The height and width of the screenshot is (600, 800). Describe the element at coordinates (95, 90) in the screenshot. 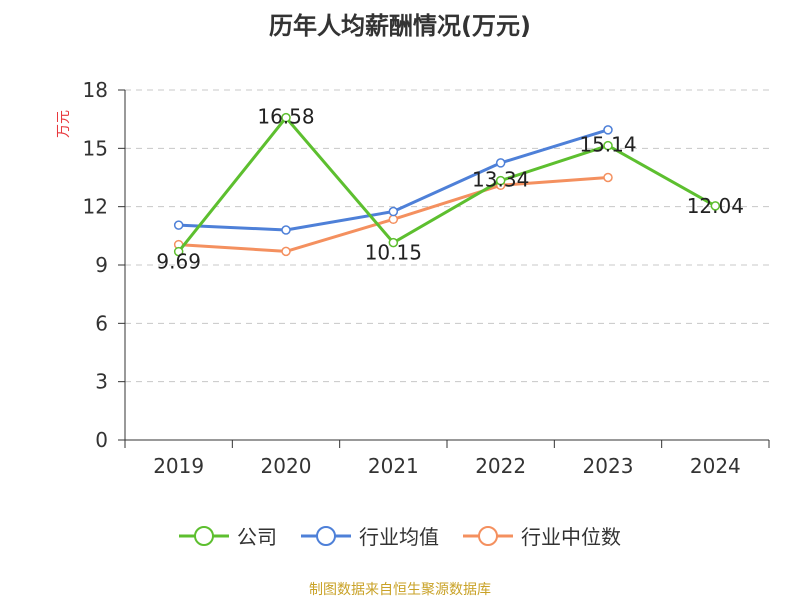

I see `y-tick-label: 18` at that location.